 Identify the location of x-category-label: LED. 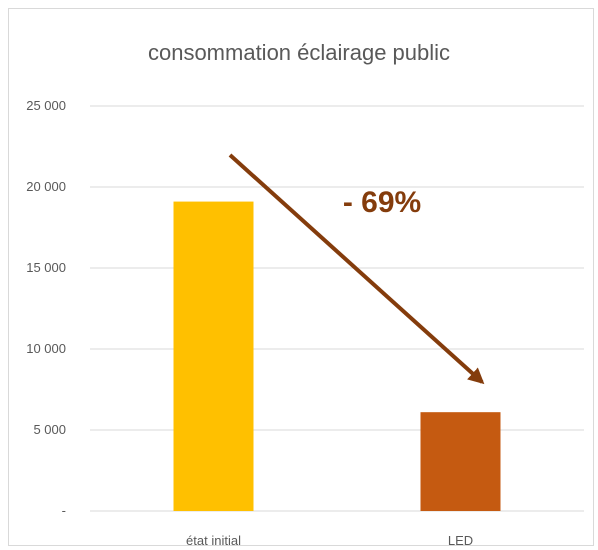
(460, 540).